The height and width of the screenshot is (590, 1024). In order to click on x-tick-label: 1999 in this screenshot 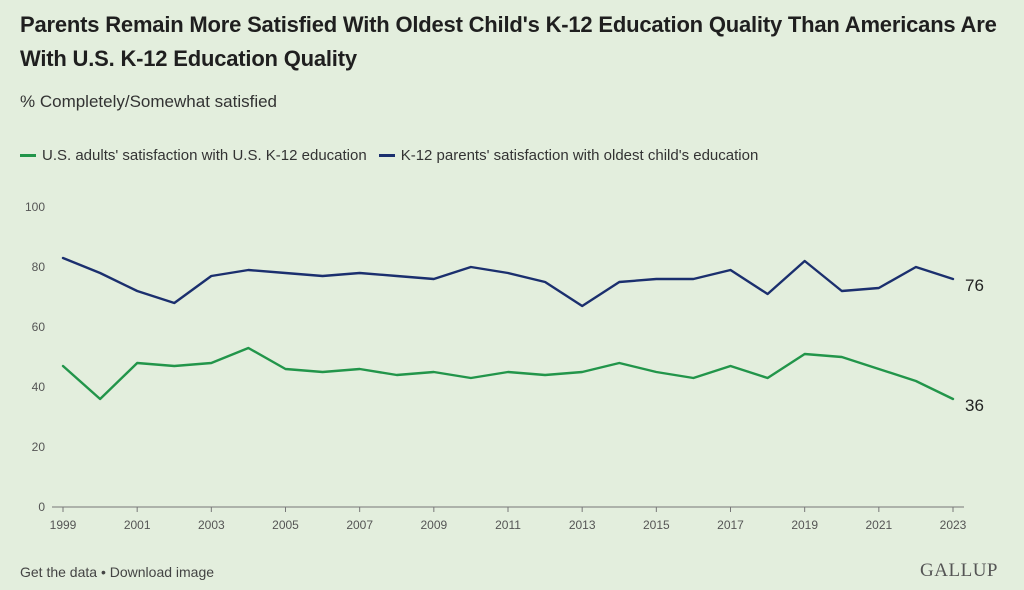, I will do `click(63, 524)`.